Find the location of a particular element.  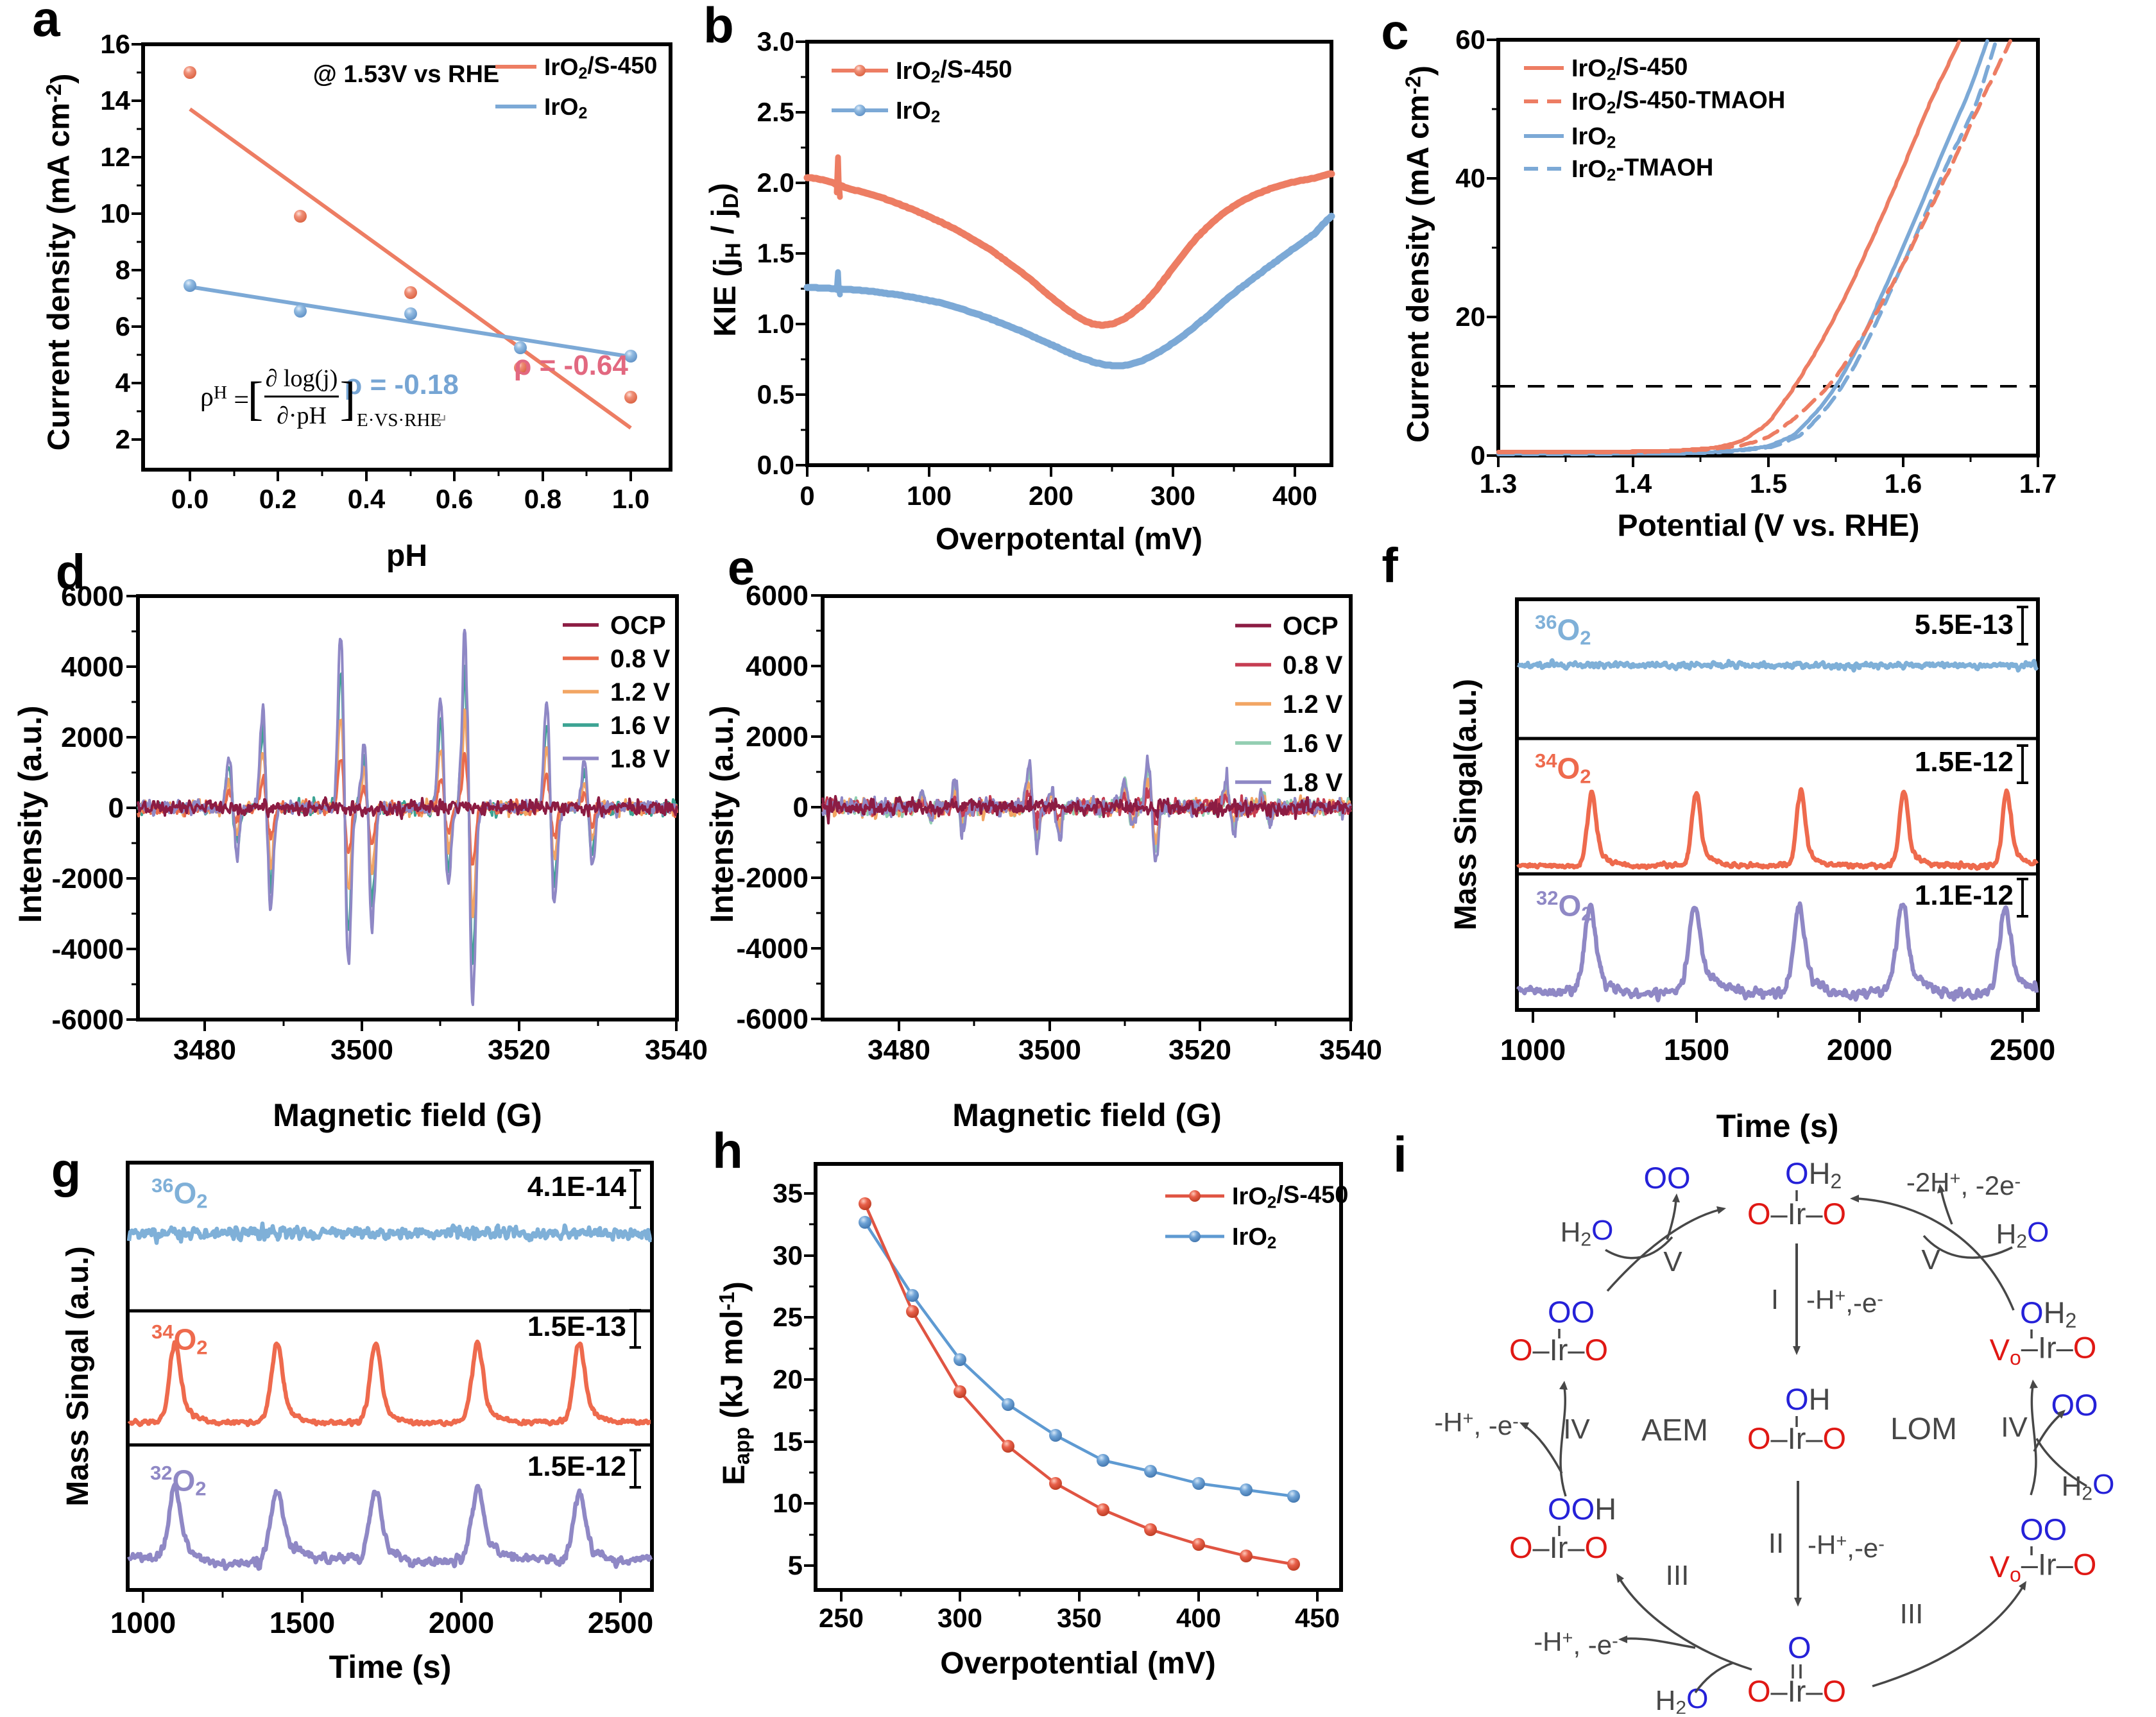

svg-text: 1.7 is located at coordinates (2038, 484).